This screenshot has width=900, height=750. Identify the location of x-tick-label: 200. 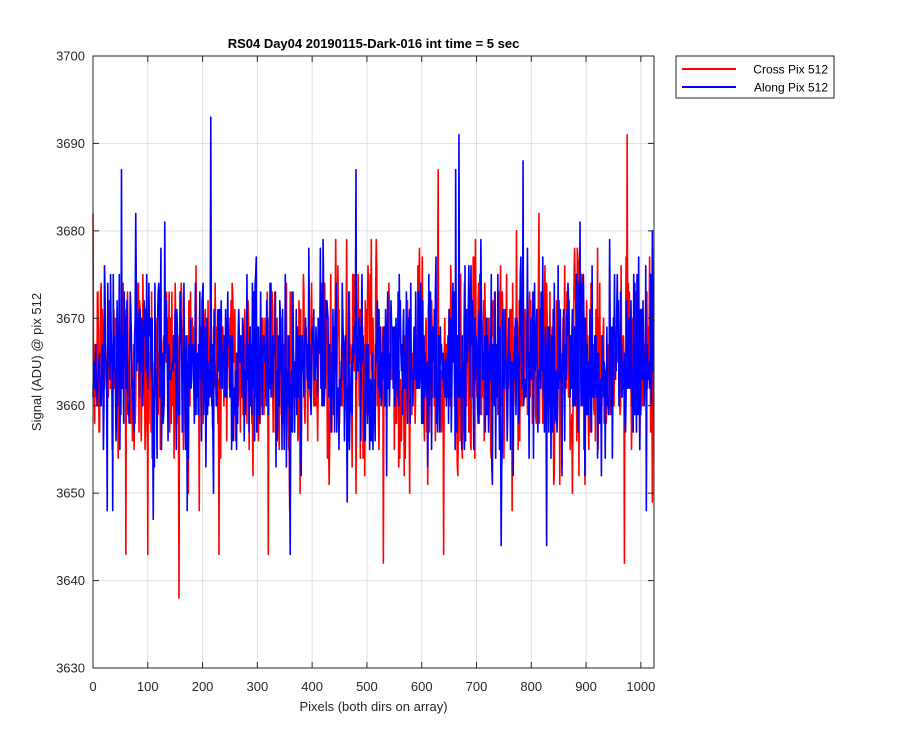
(203, 686).